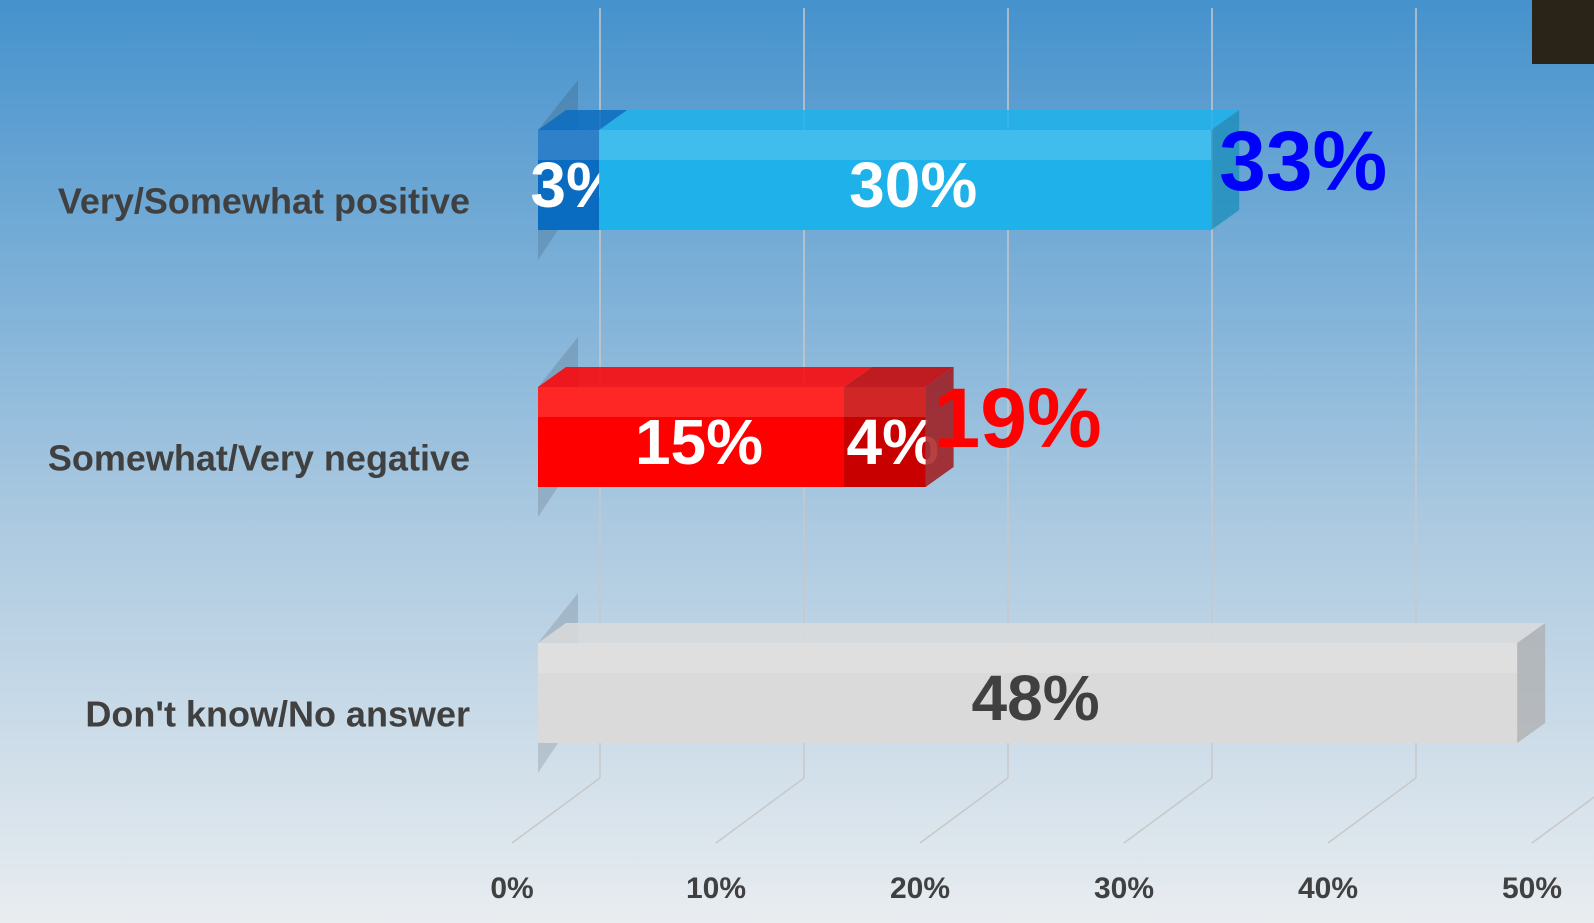 The image size is (1594, 923). Describe the element at coordinates (893, 442) in the screenshot. I see `value-label: 4%` at that location.